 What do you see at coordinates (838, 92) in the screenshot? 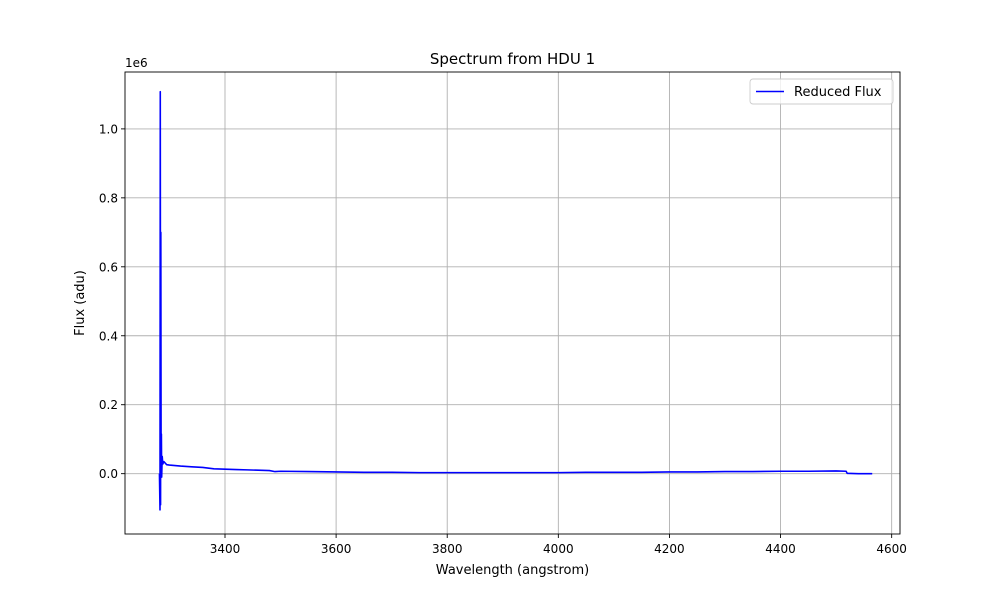
I see `legend-entry-reduced-flux: Reduced Flux` at bounding box center [838, 92].